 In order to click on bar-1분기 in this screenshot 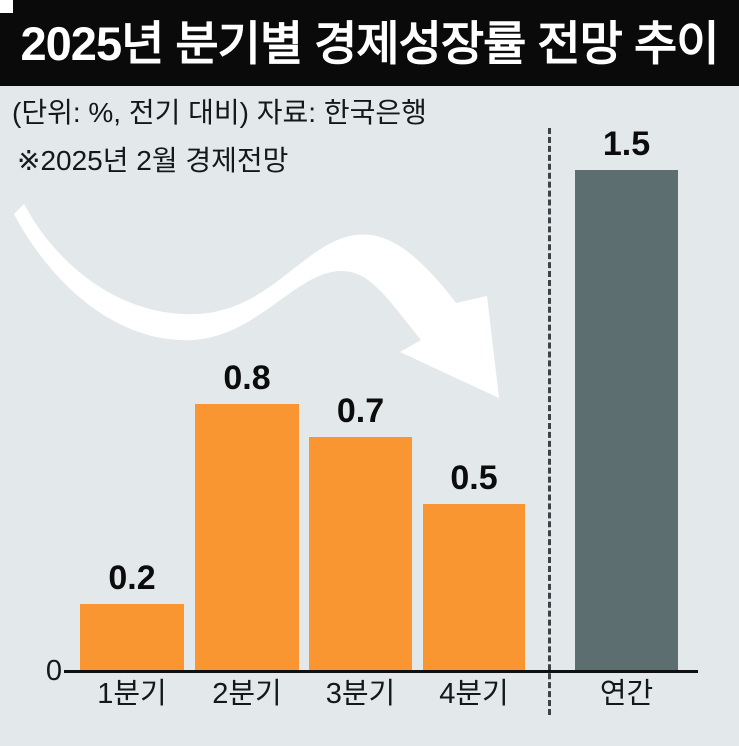, I will do `click(132, 637)`.